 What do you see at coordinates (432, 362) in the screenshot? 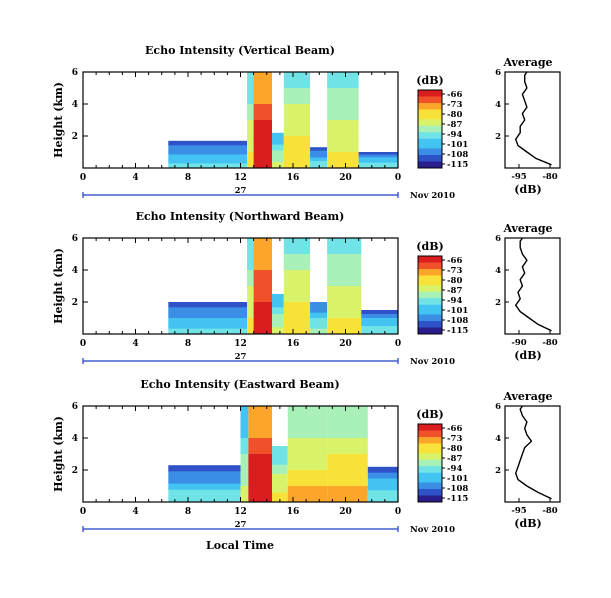
I see `month-label: Nov 2010` at bounding box center [432, 362].